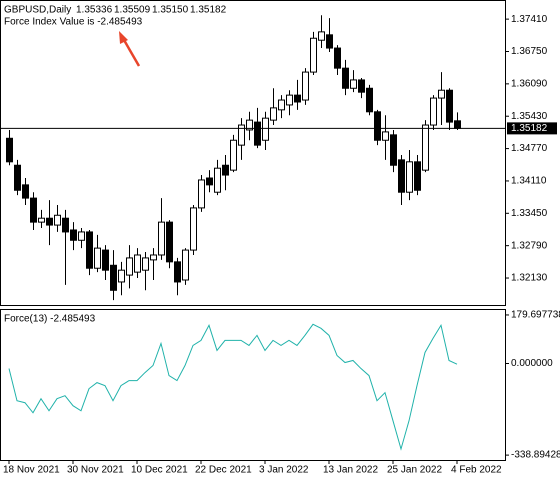 The height and width of the screenshot is (480, 560). What do you see at coordinates (529, 51) in the screenshot?
I see `y-tick-label: 1.36750` at bounding box center [529, 51].